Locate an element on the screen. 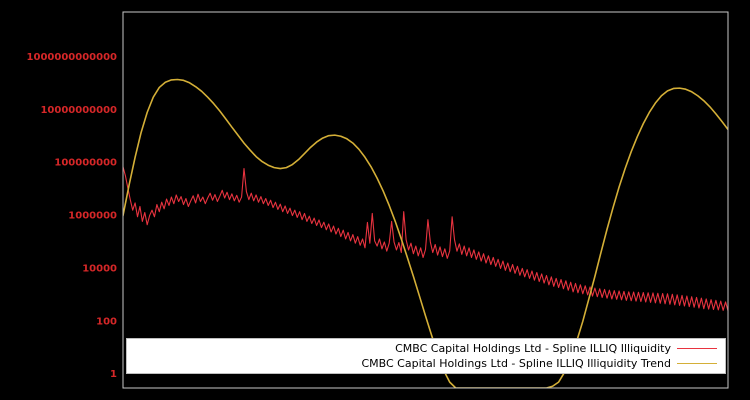 This screenshot has height=400, width=750. y-axis-tick-label: 100000000 is located at coordinates (85, 163).